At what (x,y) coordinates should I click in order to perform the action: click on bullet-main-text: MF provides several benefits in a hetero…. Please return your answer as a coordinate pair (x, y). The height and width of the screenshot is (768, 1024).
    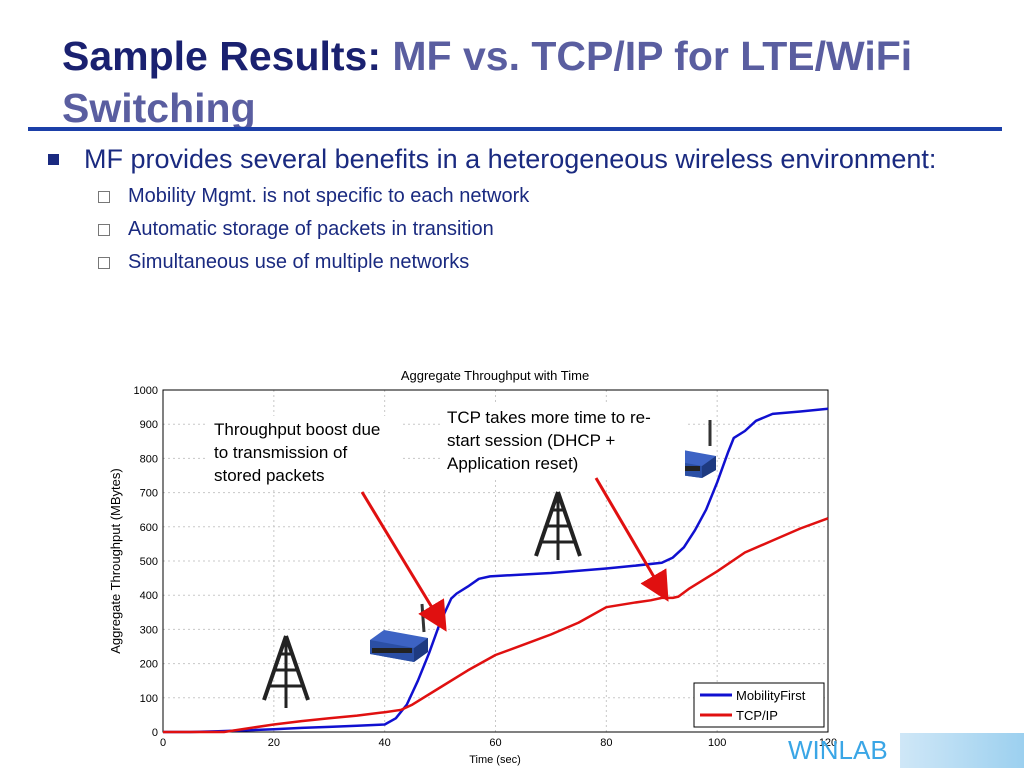
    Looking at the image, I should click on (510, 159).